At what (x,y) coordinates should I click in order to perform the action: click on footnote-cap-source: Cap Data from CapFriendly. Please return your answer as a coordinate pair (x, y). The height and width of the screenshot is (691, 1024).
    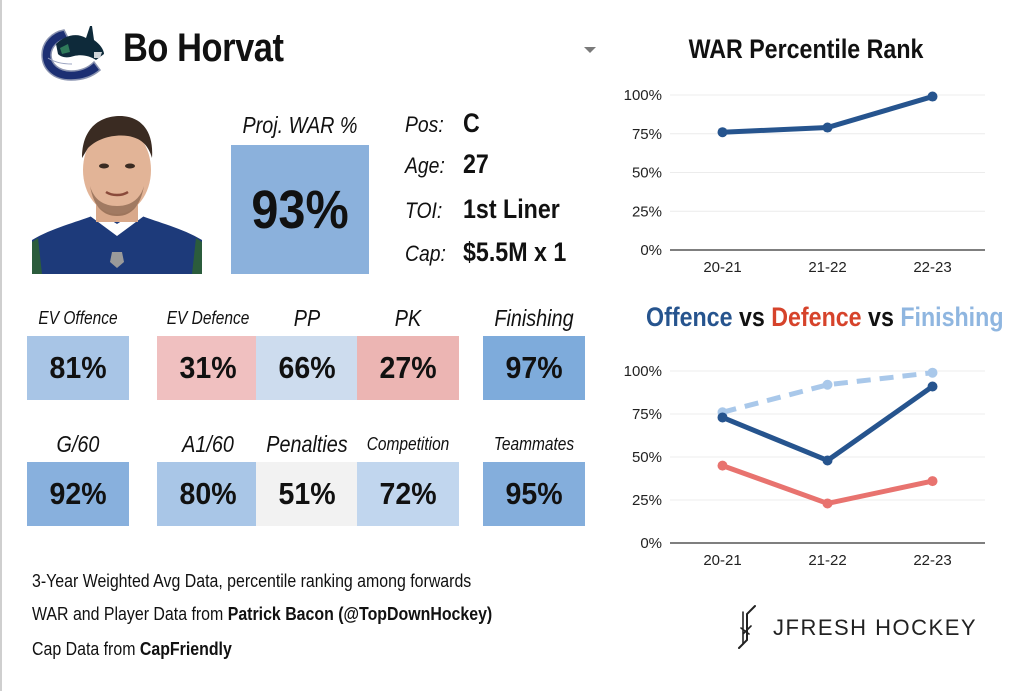
    Looking at the image, I should click on (132, 649).